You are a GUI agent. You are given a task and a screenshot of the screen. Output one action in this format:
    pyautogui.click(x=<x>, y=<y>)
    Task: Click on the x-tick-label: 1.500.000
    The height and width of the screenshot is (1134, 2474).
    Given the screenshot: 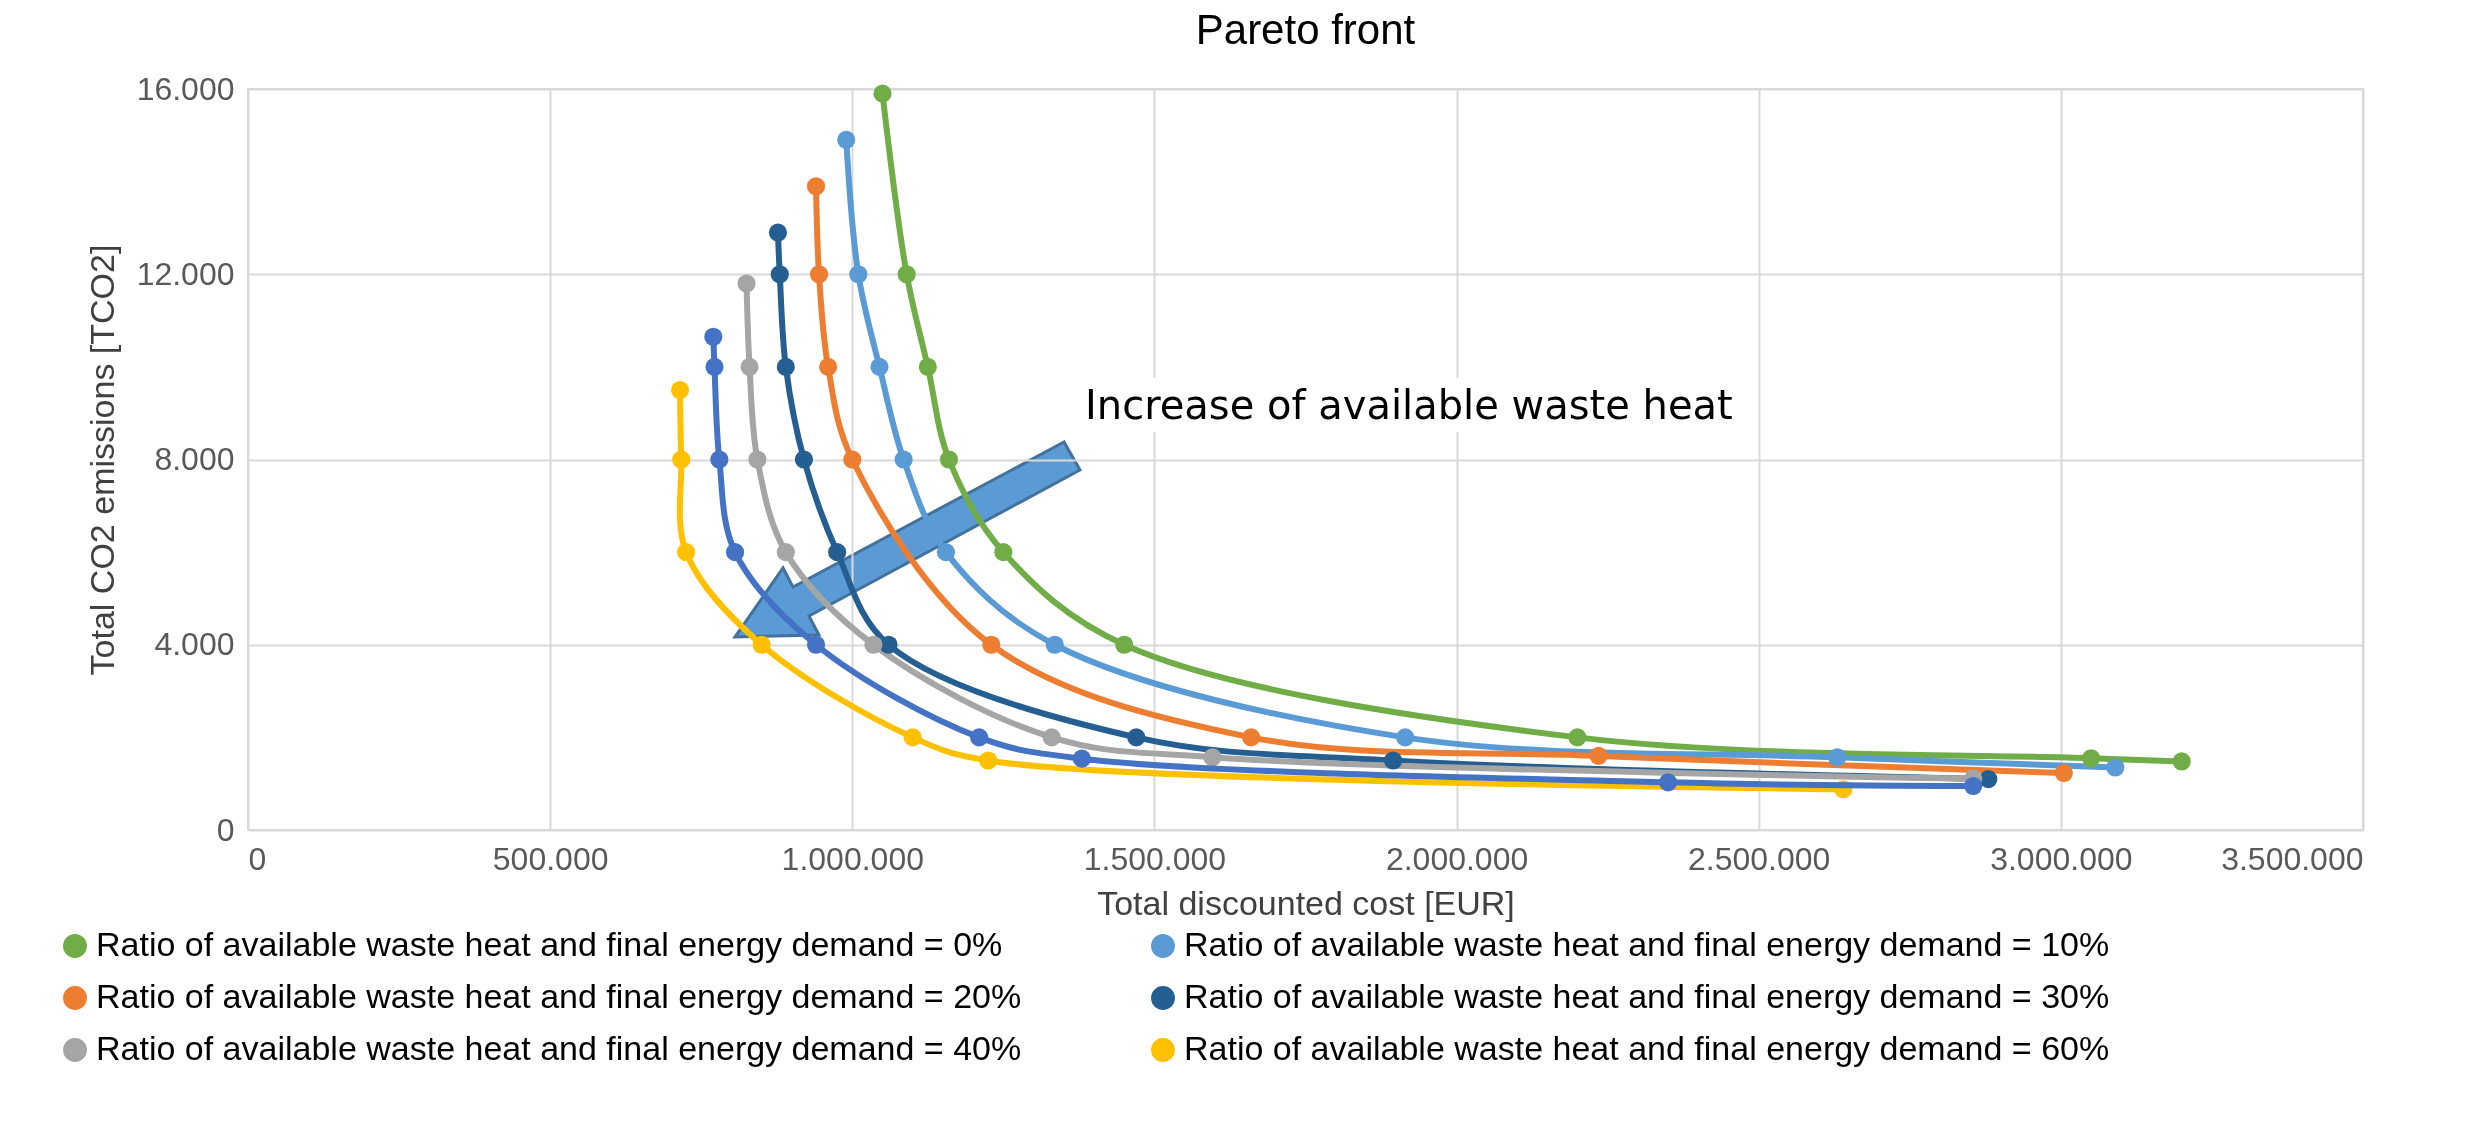 What is the action you would take?
    pyautogui.click(x=1155, y=858)
    